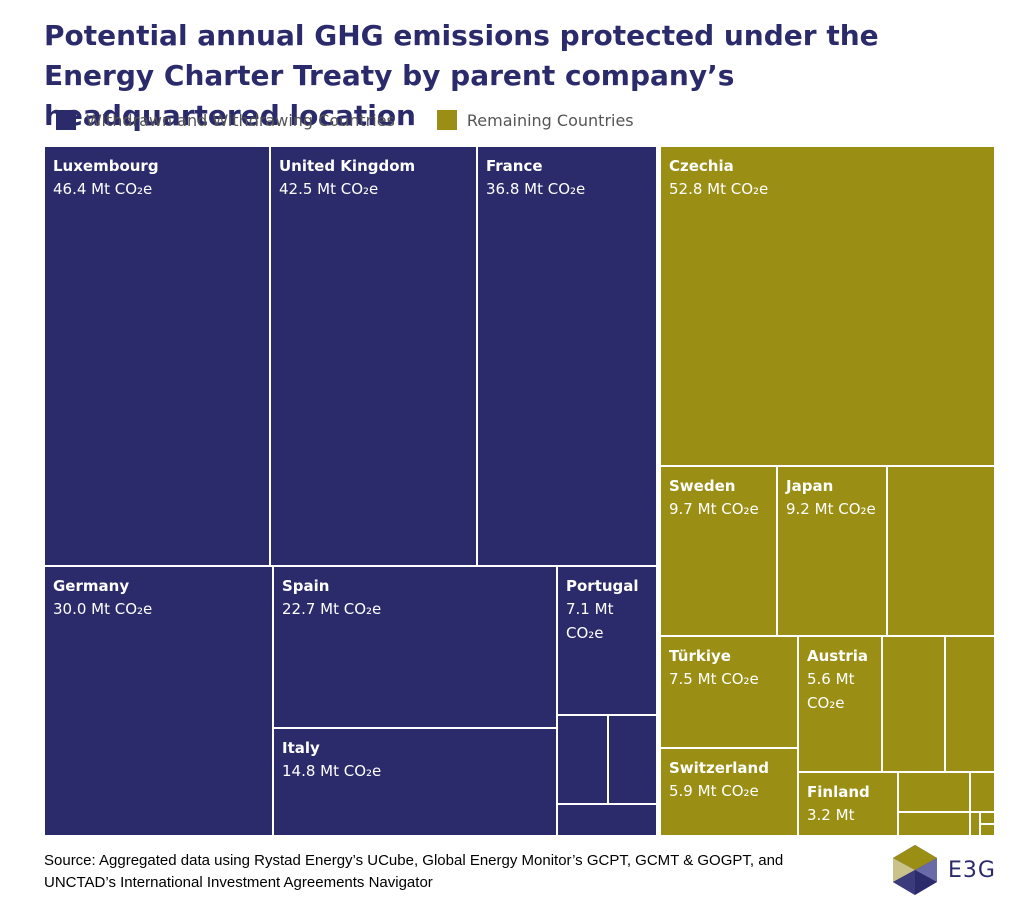 This screenshot has width=1024, height=910. Describe the element at coordinates (827, 306) in the screenshot. I see `treemap-cell-czechia: Czechia 52.8 Mt CO₂e` at that location.